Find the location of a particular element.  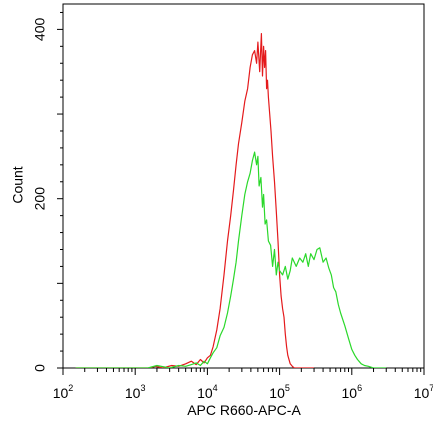

y-axis-label: Count is located at coordinates (18, 184).